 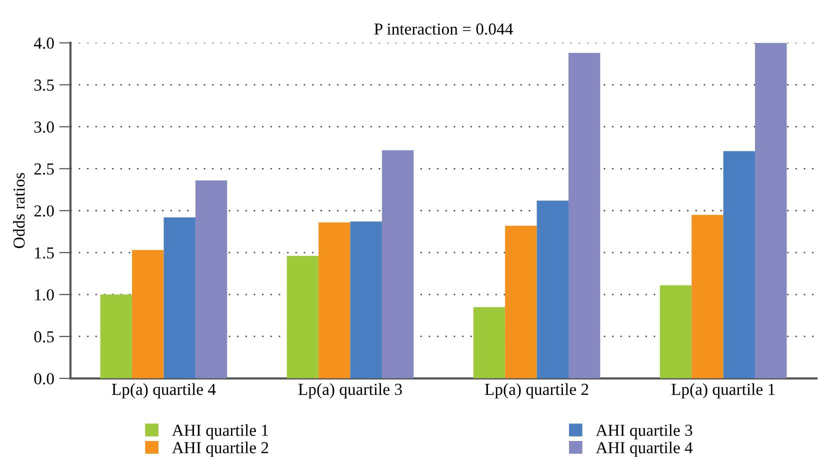 I want to click on x-tick-label: Lp(a) quartile 2, so click(x=536, y=390).